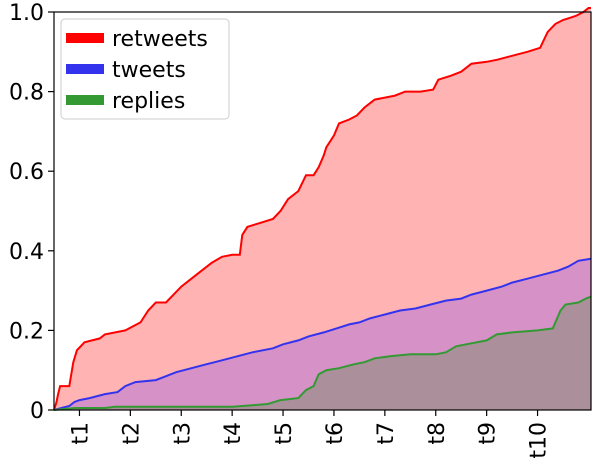  What do you see at coordinates (437, 433) in the screenshot?
I see `x-tick-label: t8` at bounding box center [437, 433].